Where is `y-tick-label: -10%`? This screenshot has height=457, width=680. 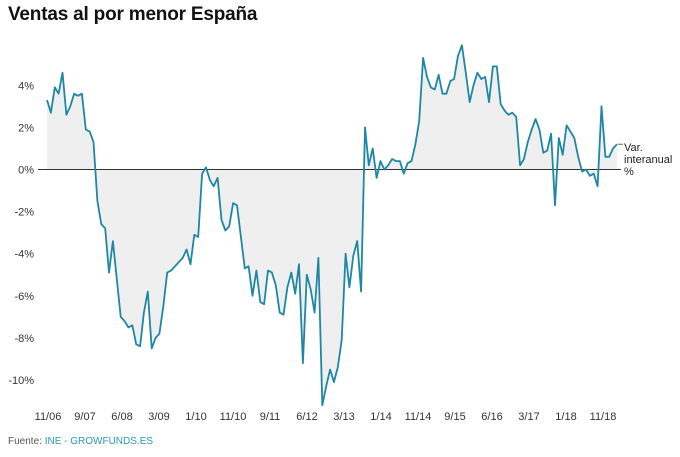 y-tick-label: -10% is located at coordinates (21, 381).